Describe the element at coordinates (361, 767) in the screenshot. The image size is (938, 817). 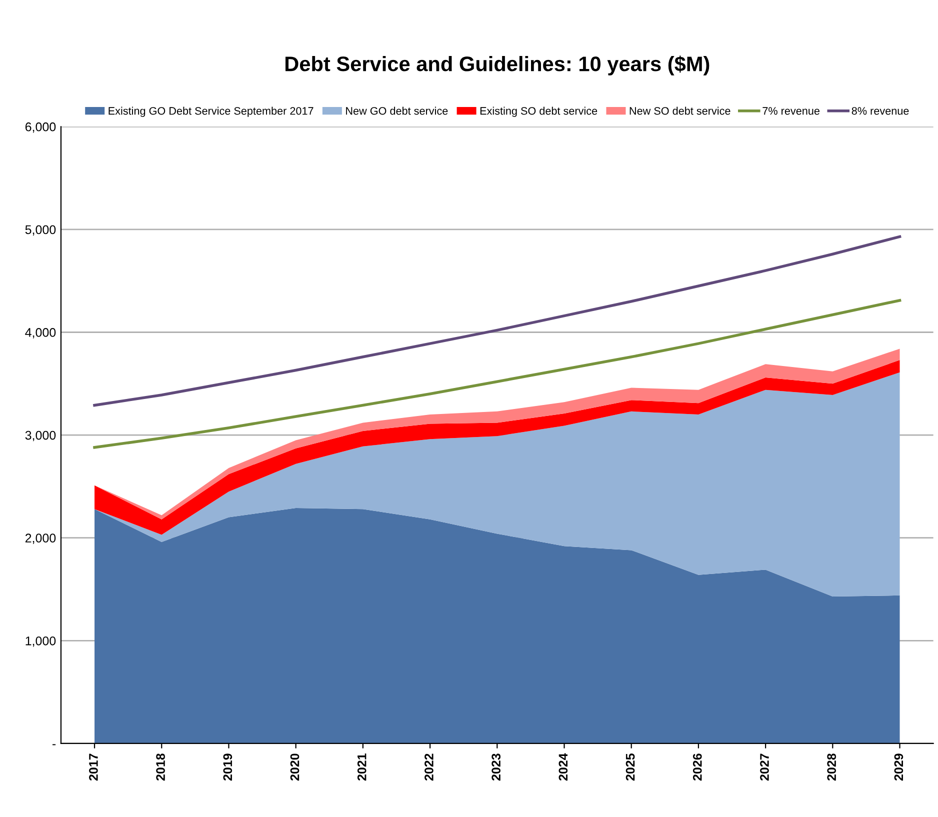
I see `x-tick-label: 2021` at that location.